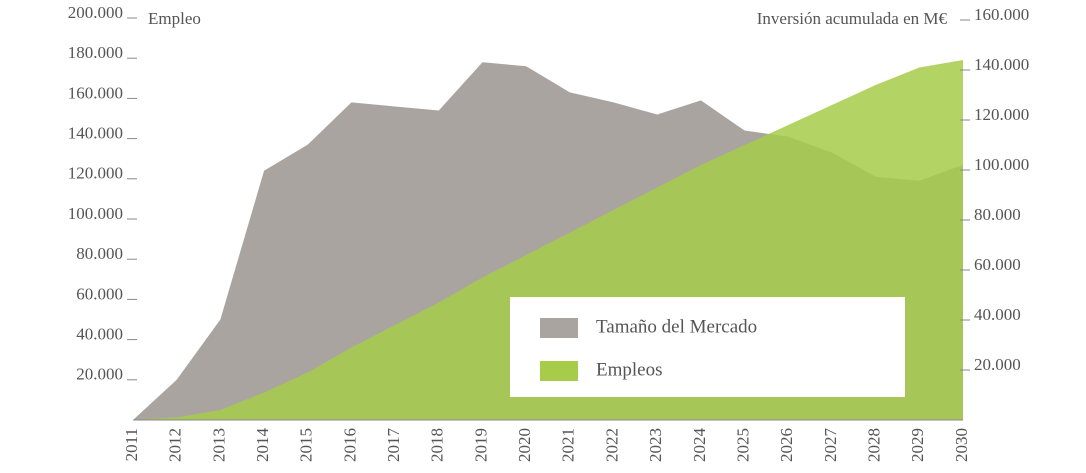 This screenshot has width=1086, height=473. What do you see at coordinates (655, 445) in the screenshot?
I see `x-tick-label: 2023` at bounding box center [655, 445].